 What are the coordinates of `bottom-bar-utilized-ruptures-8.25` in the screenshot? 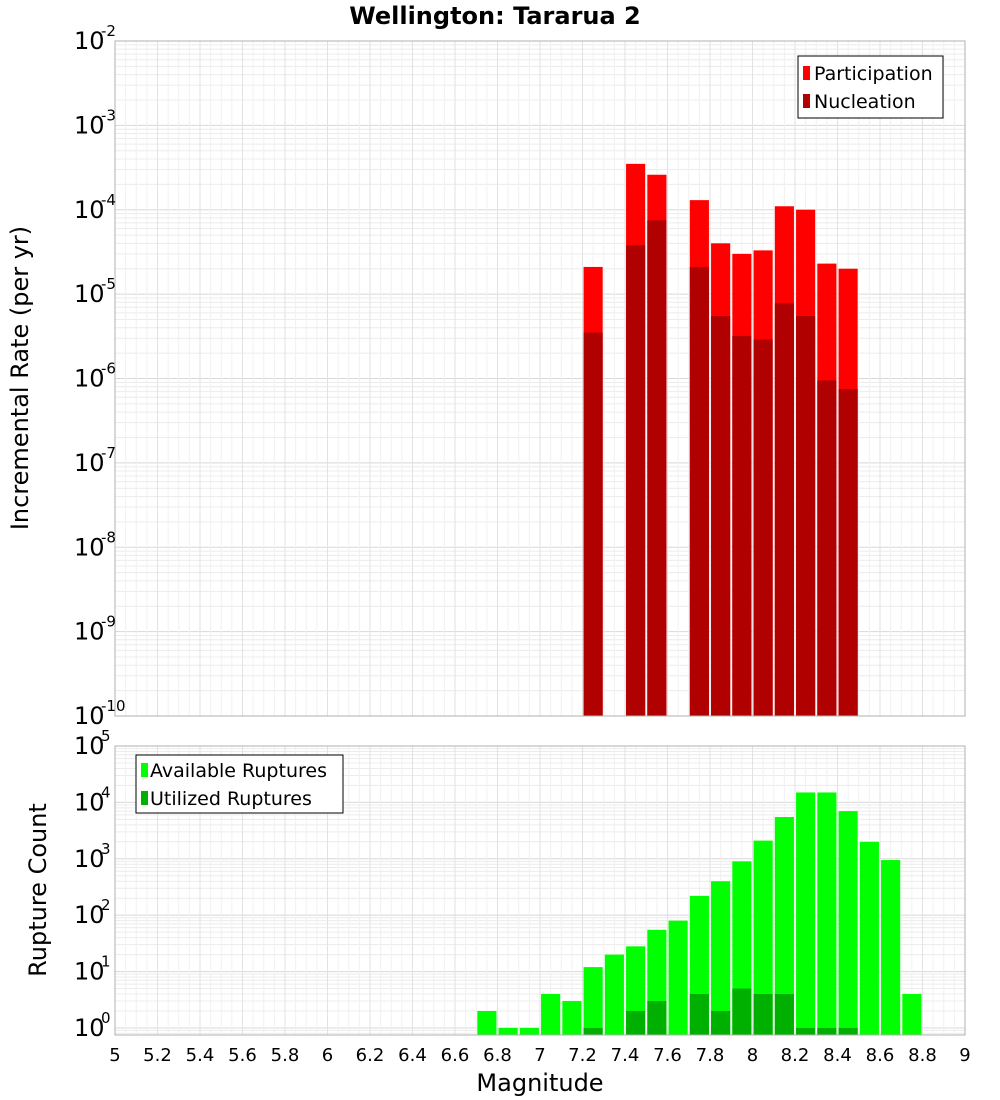 It's located at (806, 1031).